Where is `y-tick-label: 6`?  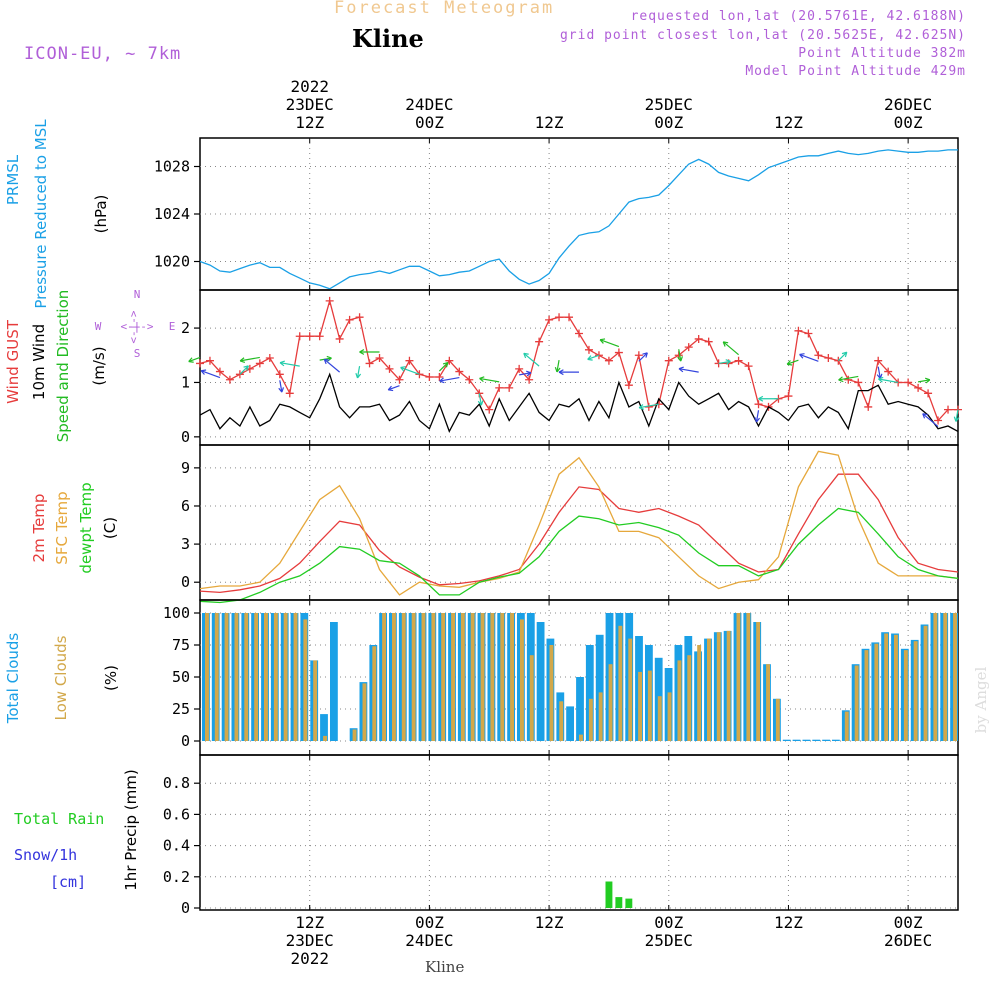
y-tick-label: 6 is located at coordinates (185, 506).